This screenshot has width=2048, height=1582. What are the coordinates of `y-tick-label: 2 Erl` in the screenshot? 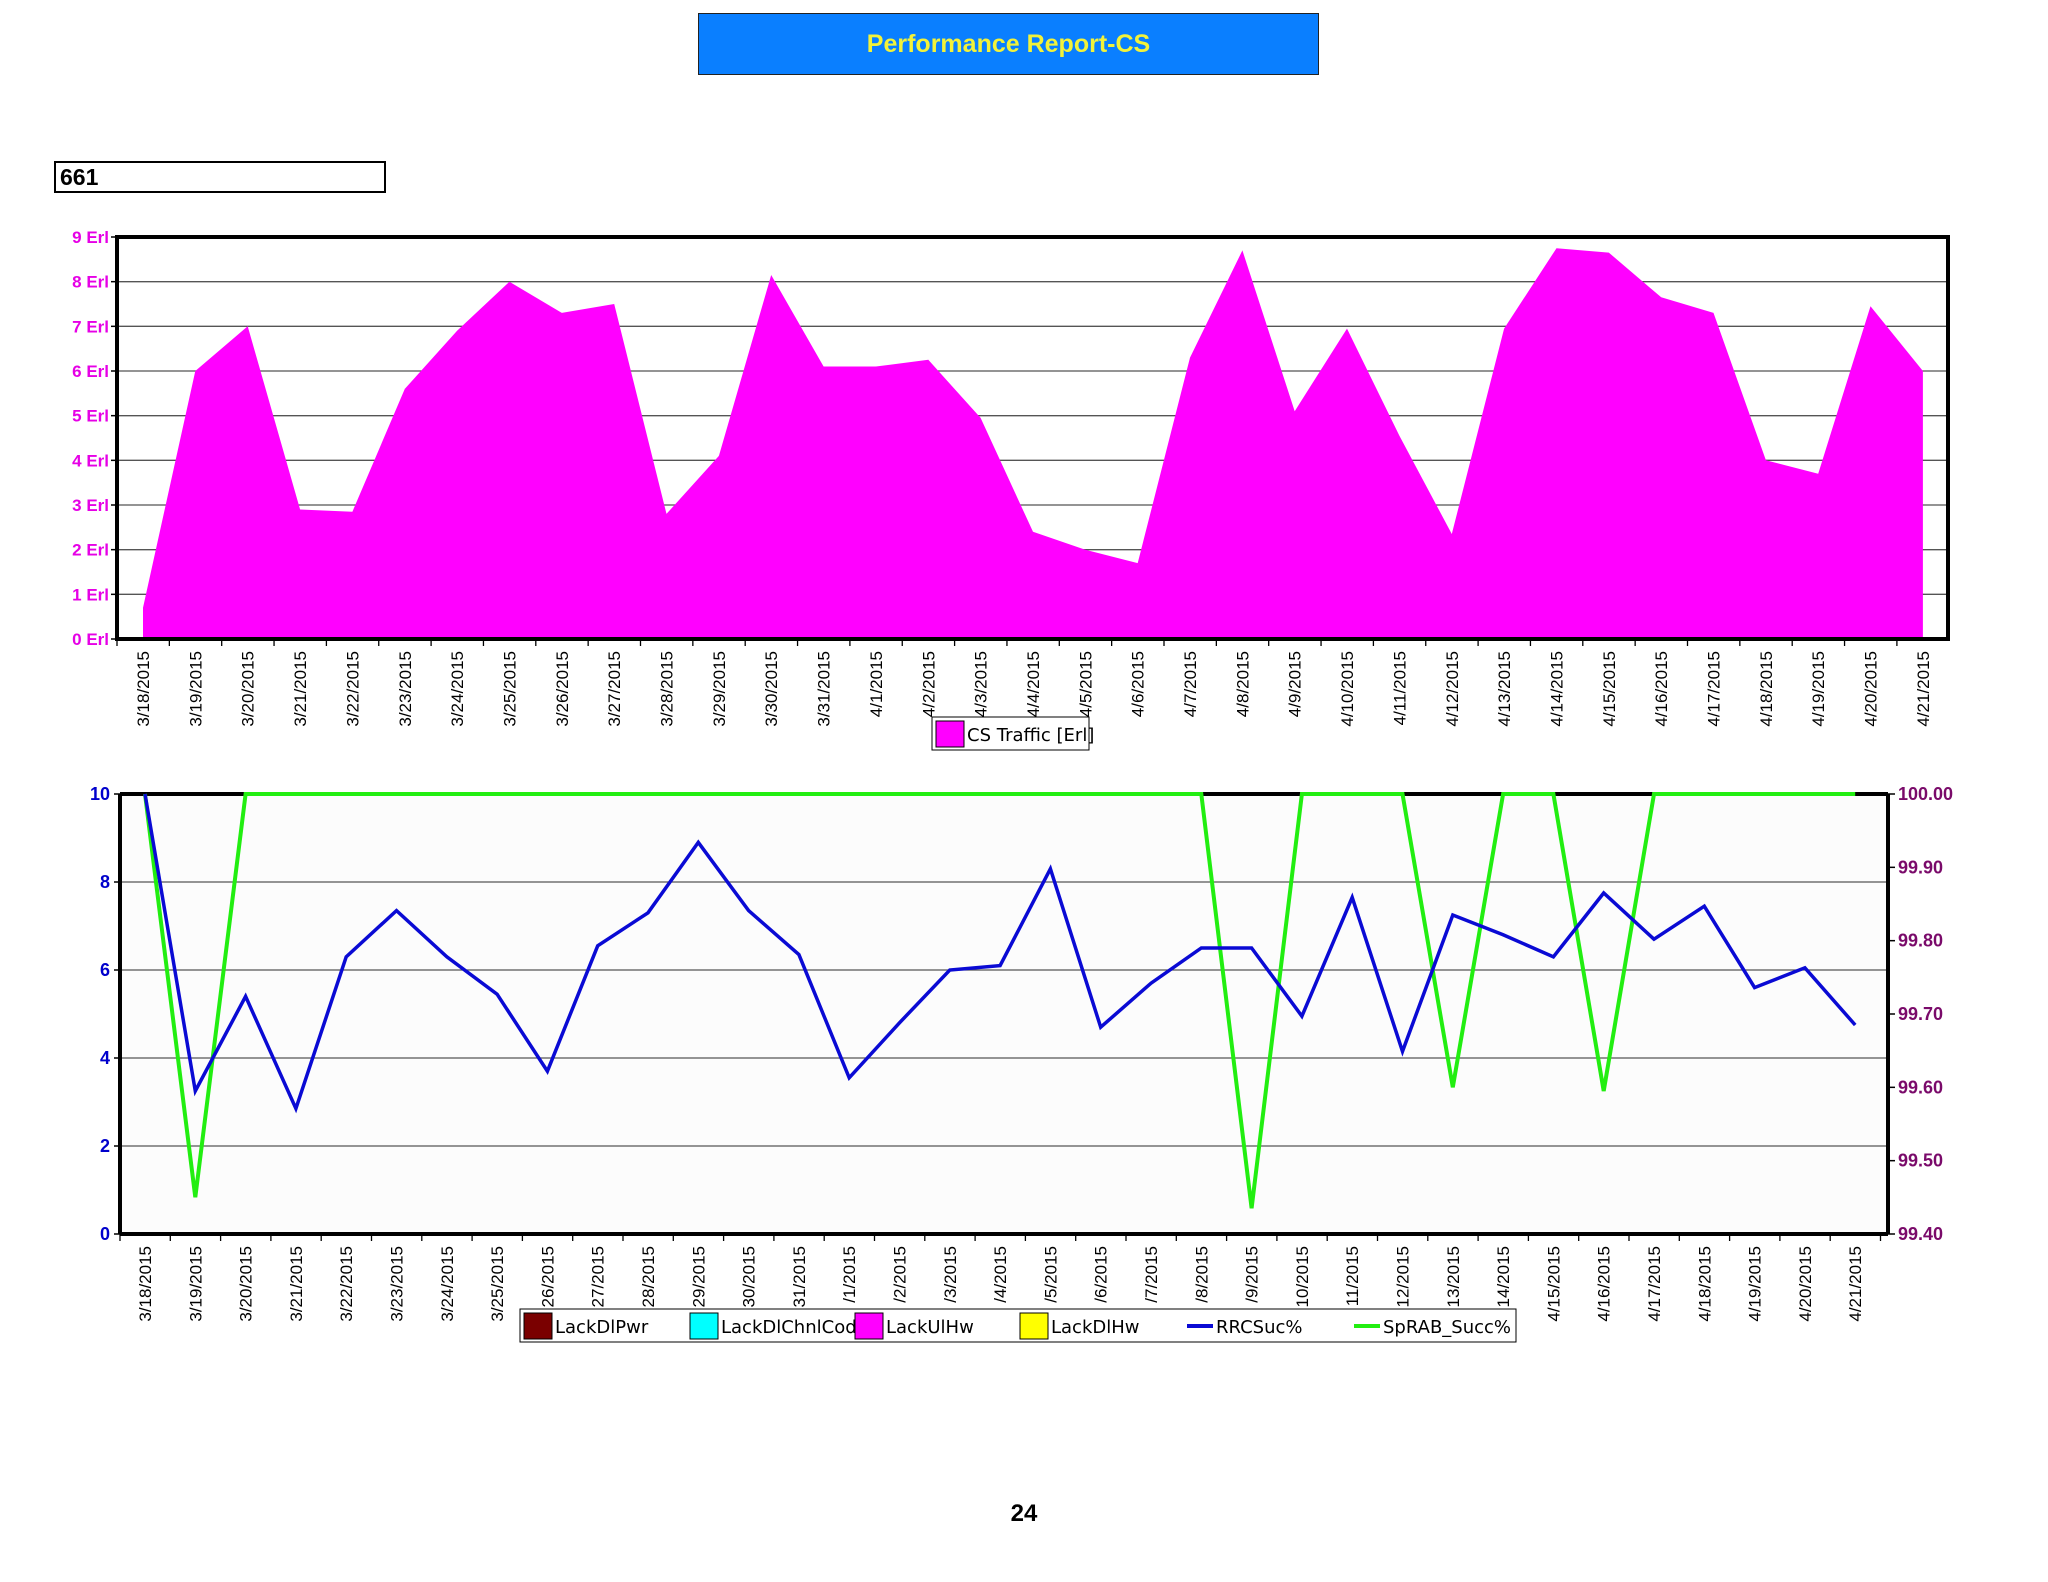 It's located at (90, 550).